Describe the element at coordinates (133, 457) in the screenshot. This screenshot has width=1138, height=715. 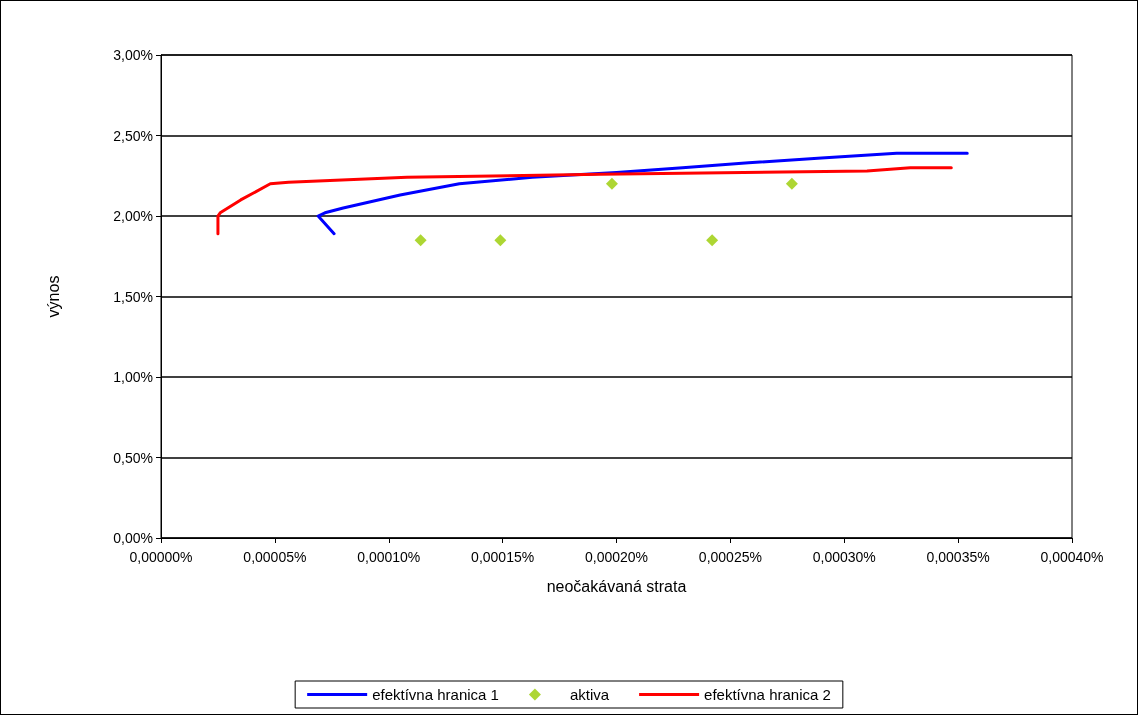
I see `y-tick-label: 0,50%` at that location.